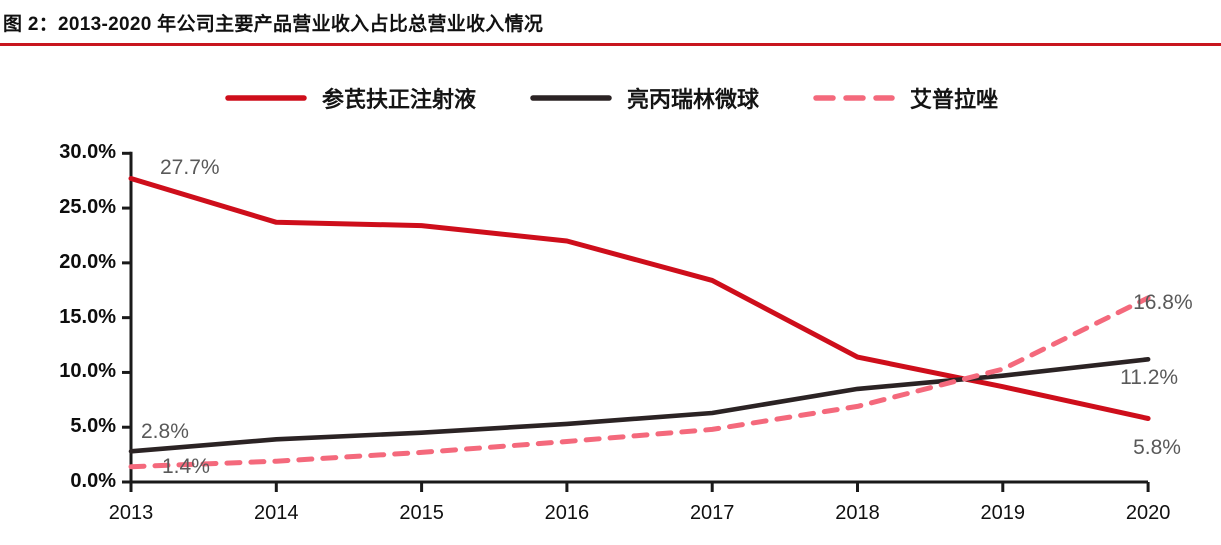 The image size is (1221, 545). What do you see at coordinates (87, 371) in the screenshot?
I see `y-tick-label: 10.0%` at bounding box center [87, 371].